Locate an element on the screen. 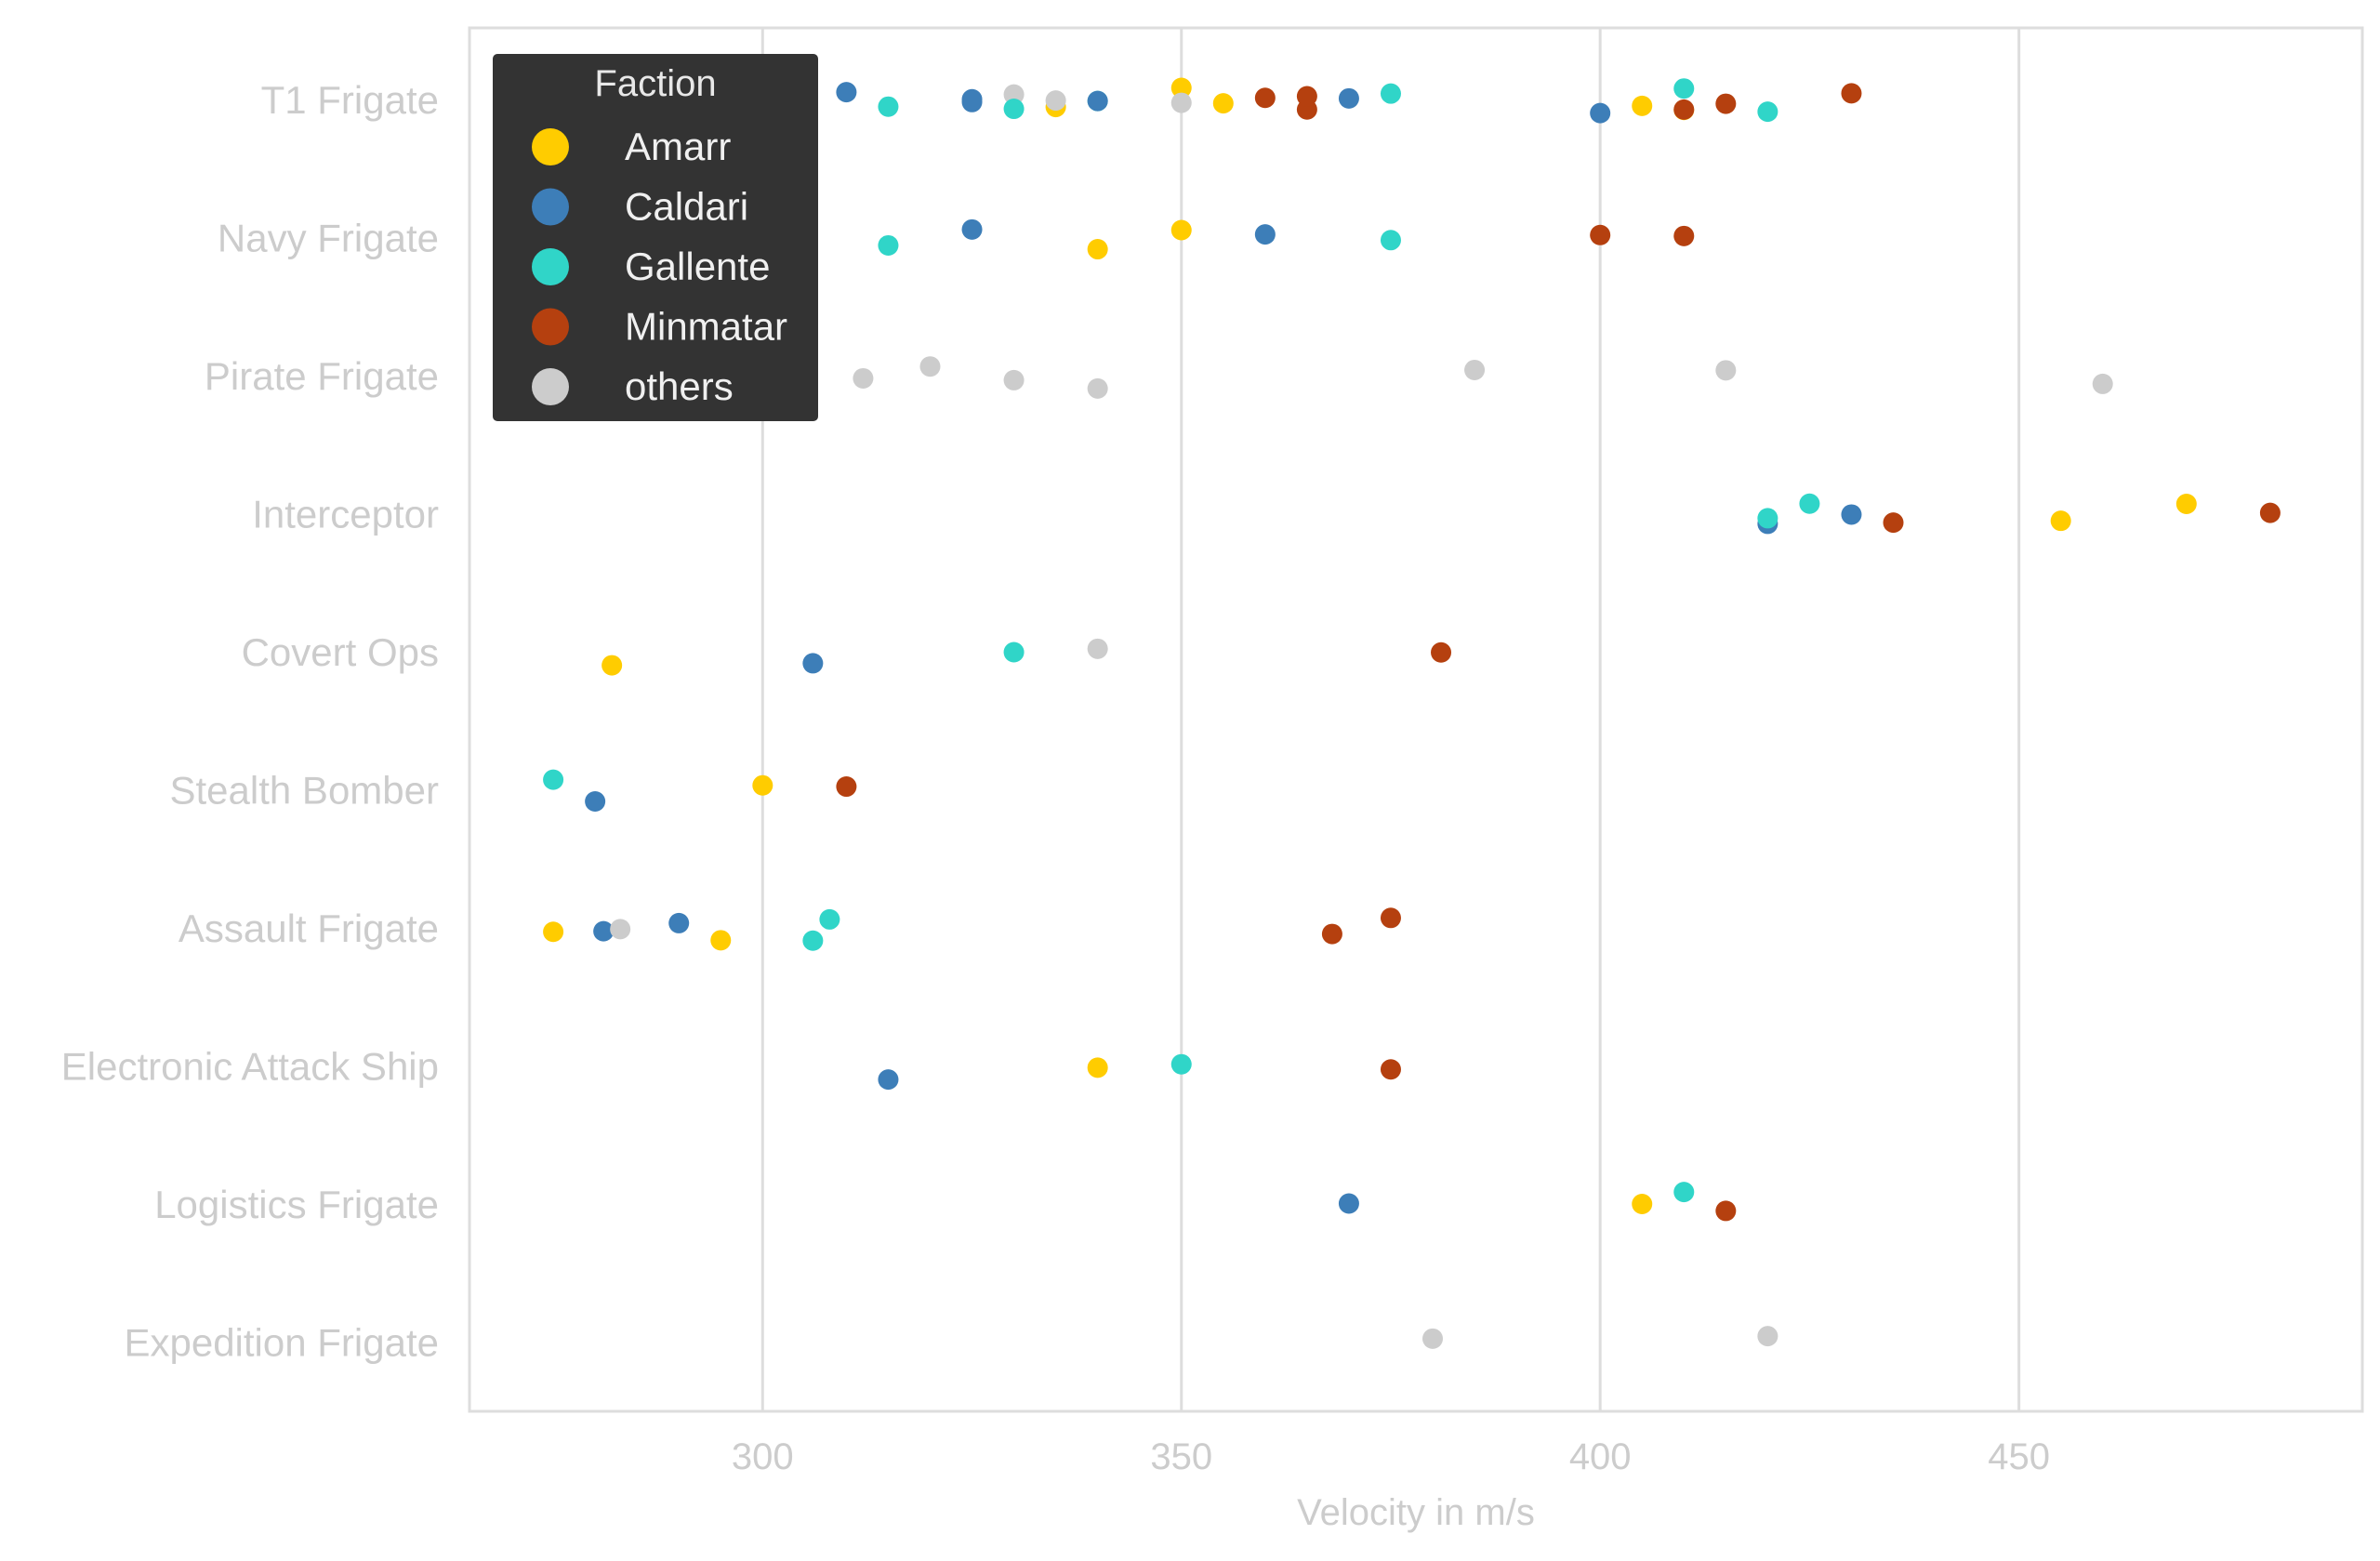  category-label: Stealth Bomber is located at coordinates (305, 791).